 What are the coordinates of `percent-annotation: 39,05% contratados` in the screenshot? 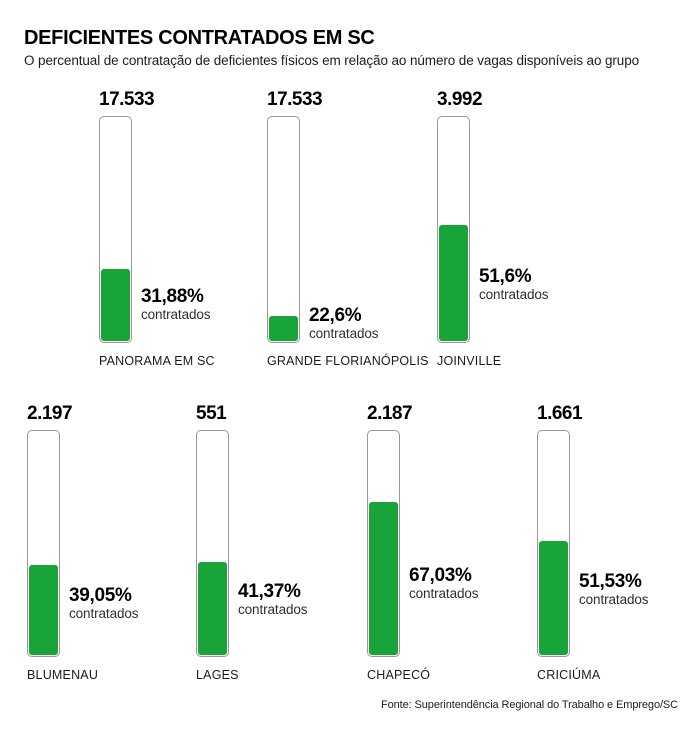 It's located at (104, 603).